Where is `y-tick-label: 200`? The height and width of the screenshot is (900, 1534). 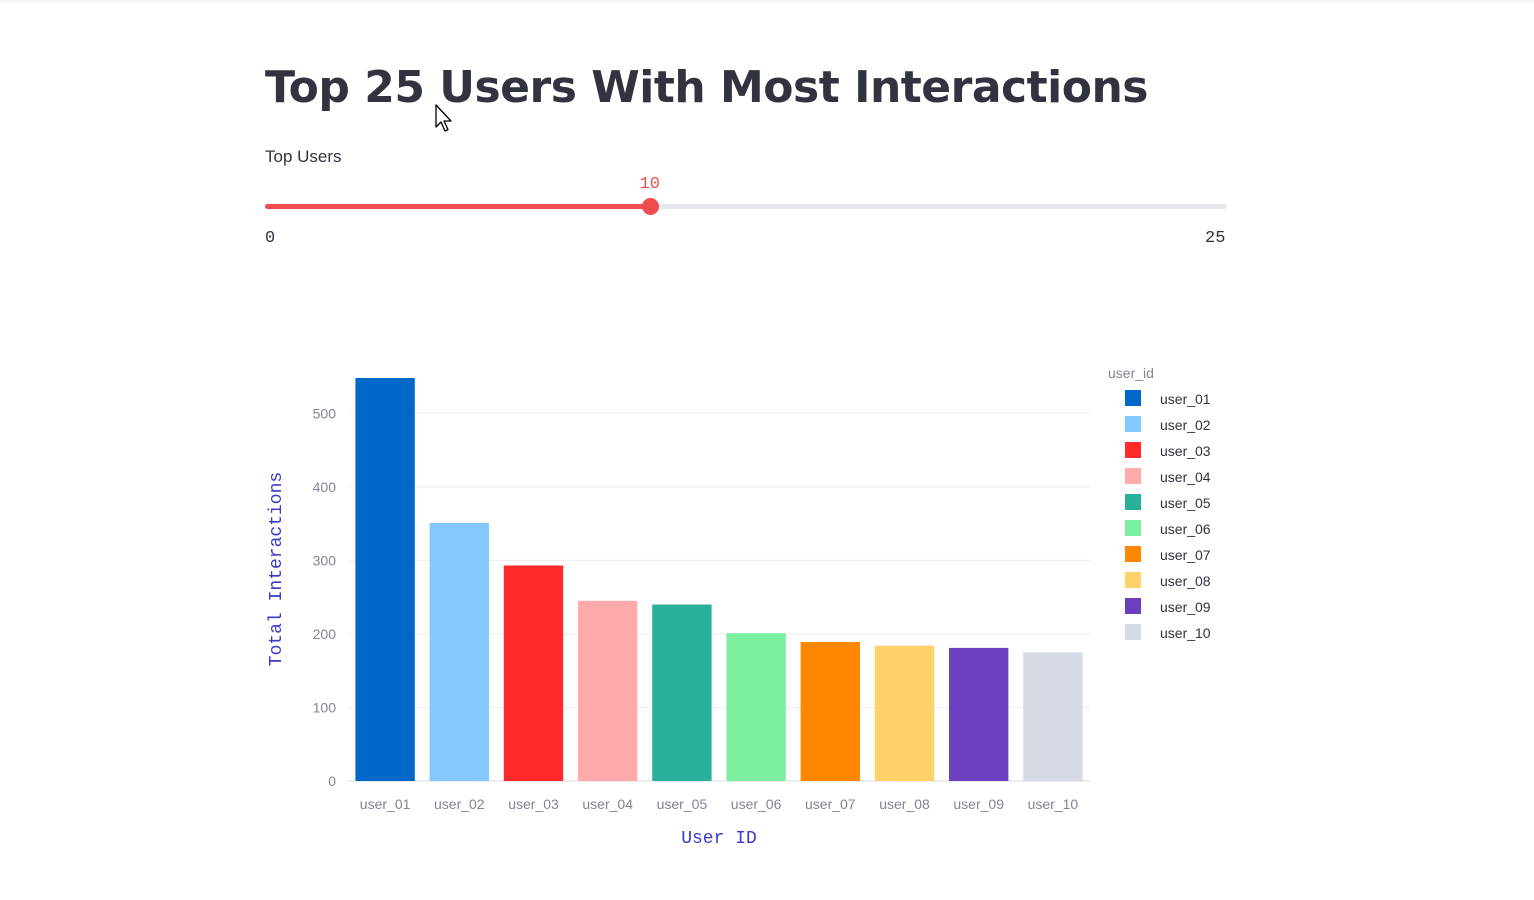 y-tick-label: 200 is located at coordinates (325, 634).